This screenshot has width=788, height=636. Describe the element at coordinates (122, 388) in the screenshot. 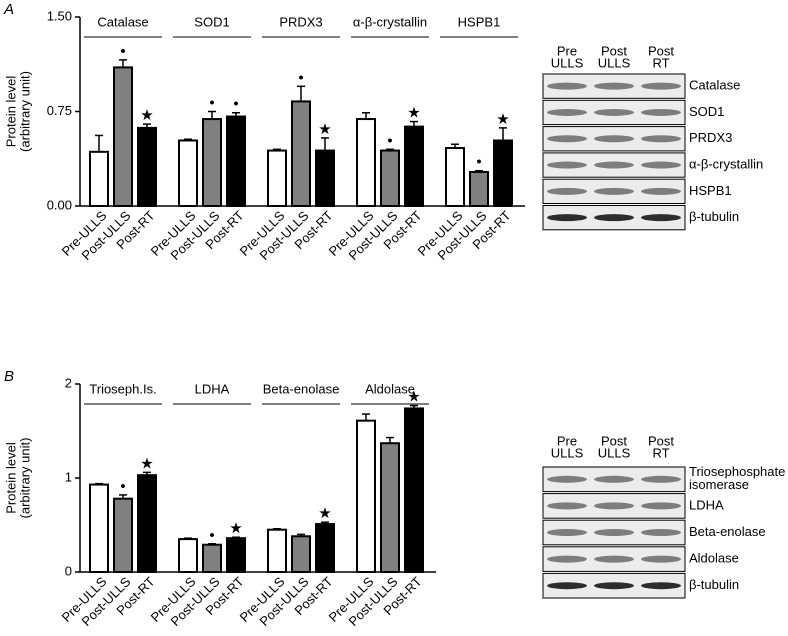

I see `group-title: Trioseph.Is.` at that location.